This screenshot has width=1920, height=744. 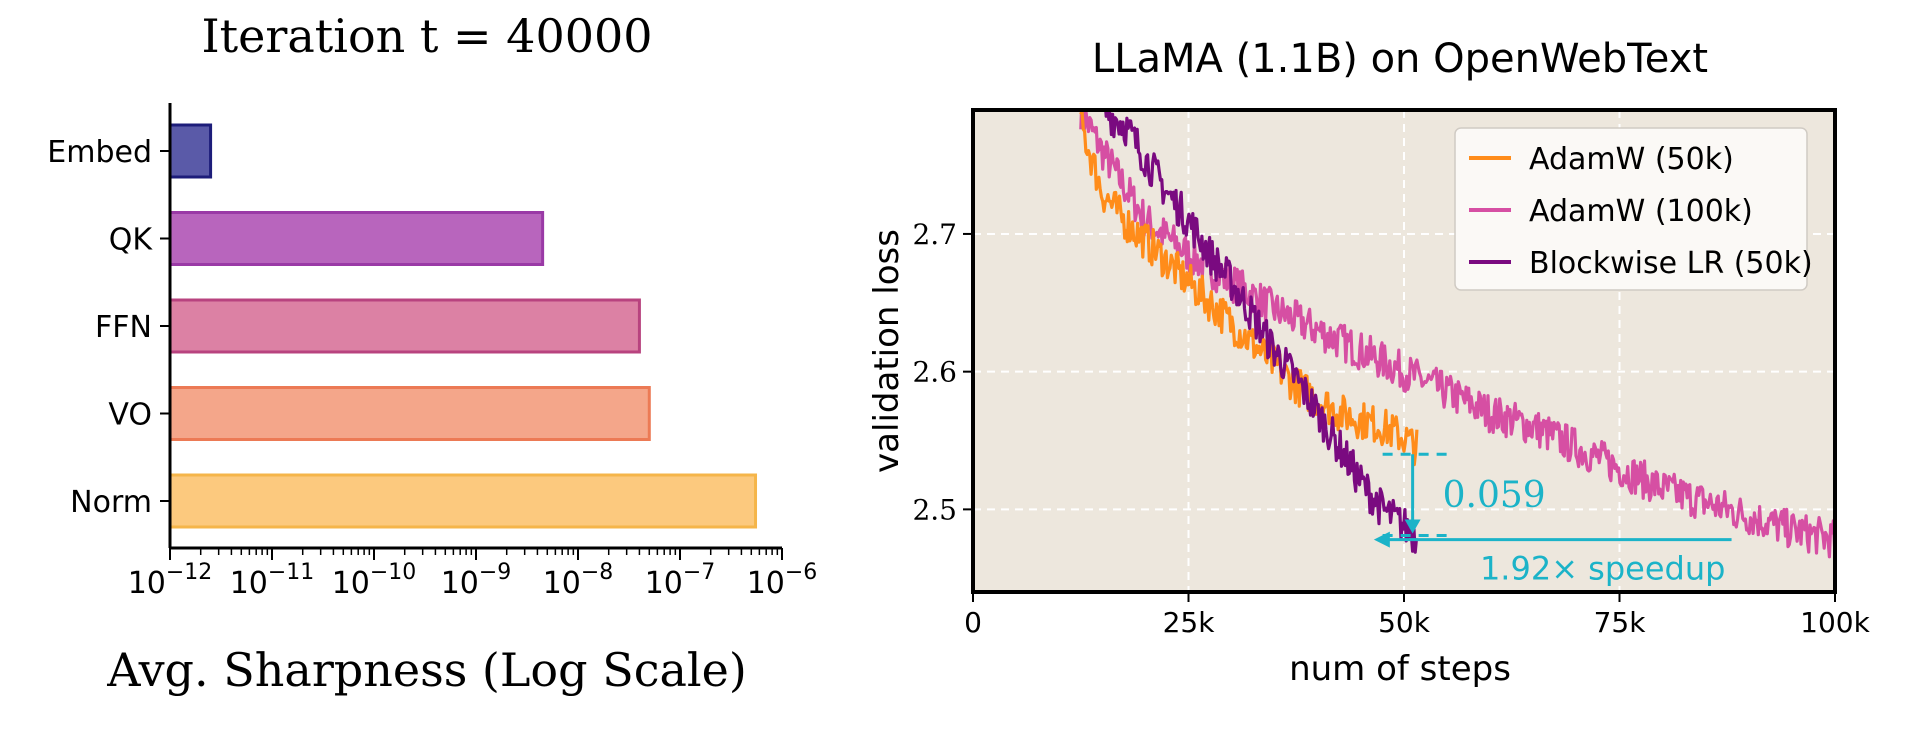 I want to click on x-tick-label: 10⁻⁷, so click(x=680, y=580).